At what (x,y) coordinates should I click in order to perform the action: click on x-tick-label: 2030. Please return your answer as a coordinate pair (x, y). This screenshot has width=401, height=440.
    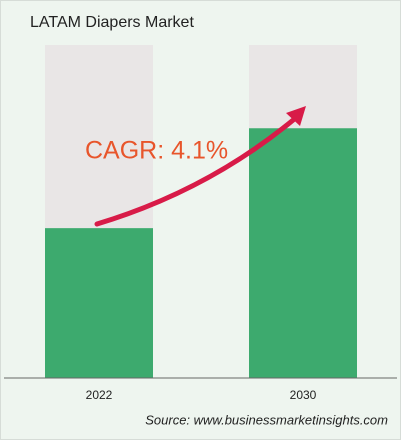
    Looking at the image, I should click on (303, 395).